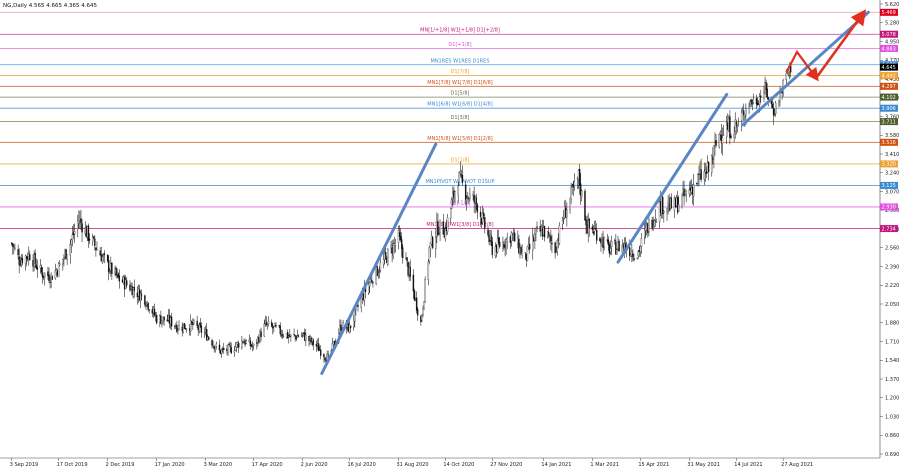 The width and height of the screenshot is (900, 468). What do you see at coordinates (459, 45) in the screenshot?
I see `level-label: D1[+1/8]` at bounding box center [459, 45].